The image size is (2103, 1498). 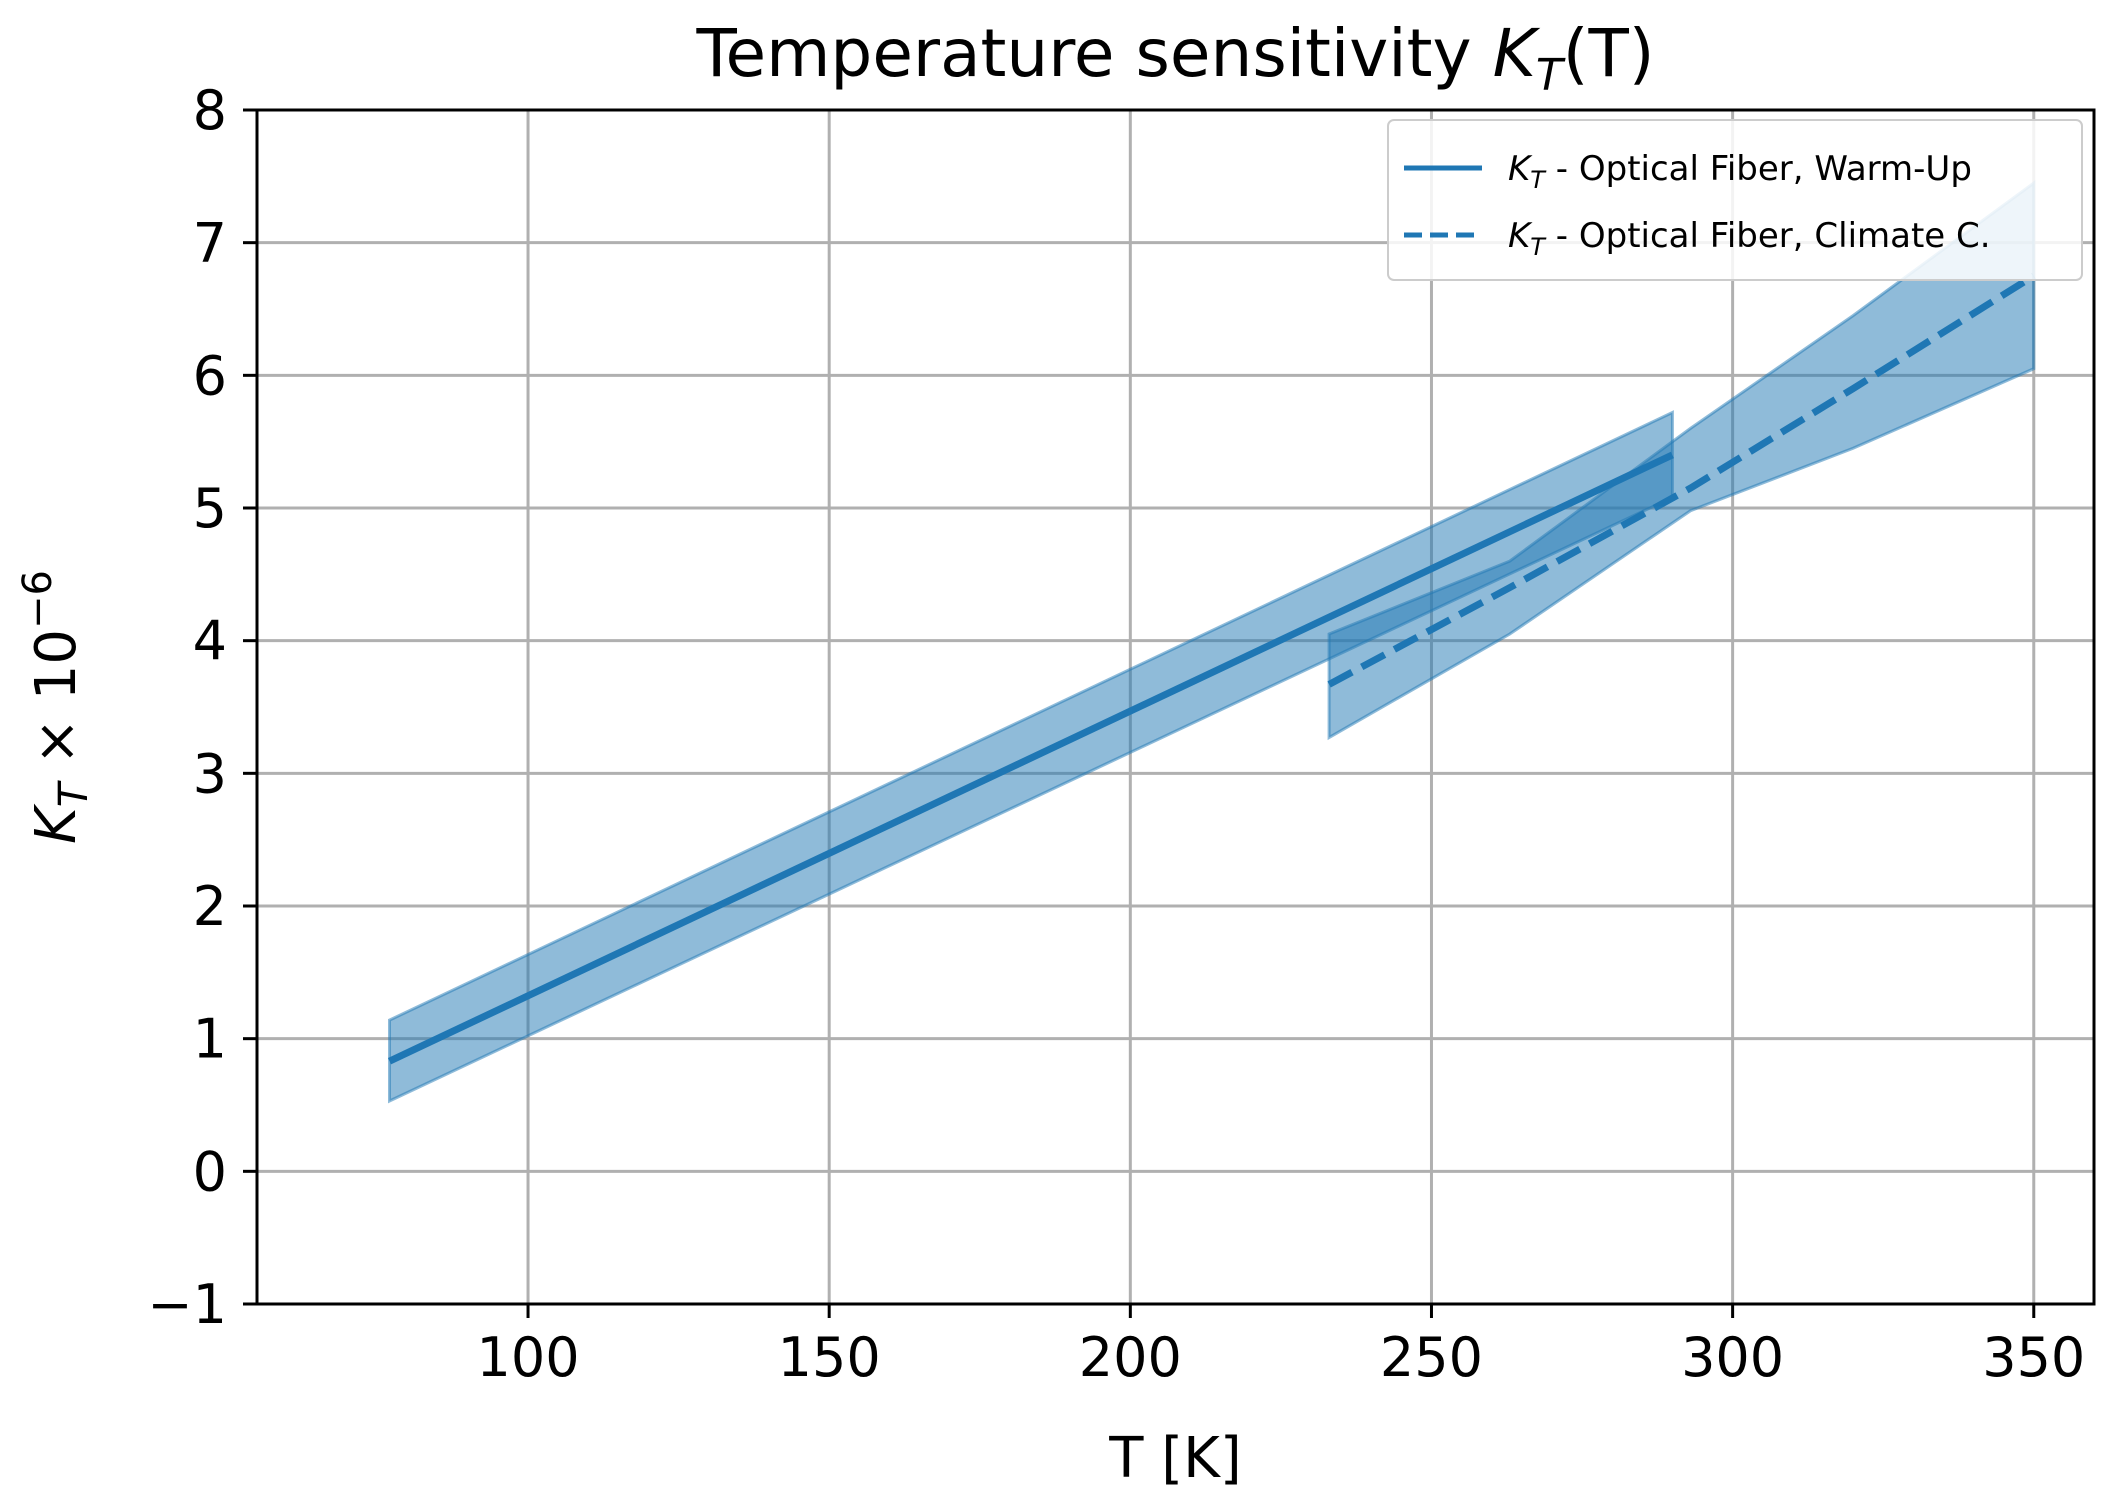 What do you see at coordinates (210, 641) in the screenshot?
I see `y-tick-label: 4` at bounding box center [210, 641].